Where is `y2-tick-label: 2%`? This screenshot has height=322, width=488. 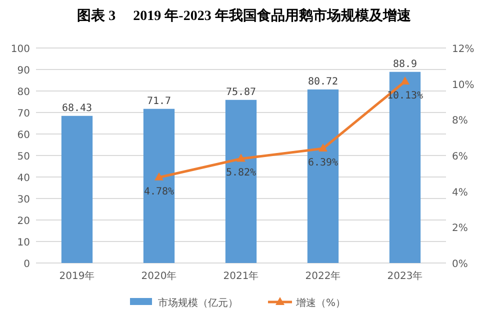
y2-tick-label: 2% is located at coordinates (460, 228).